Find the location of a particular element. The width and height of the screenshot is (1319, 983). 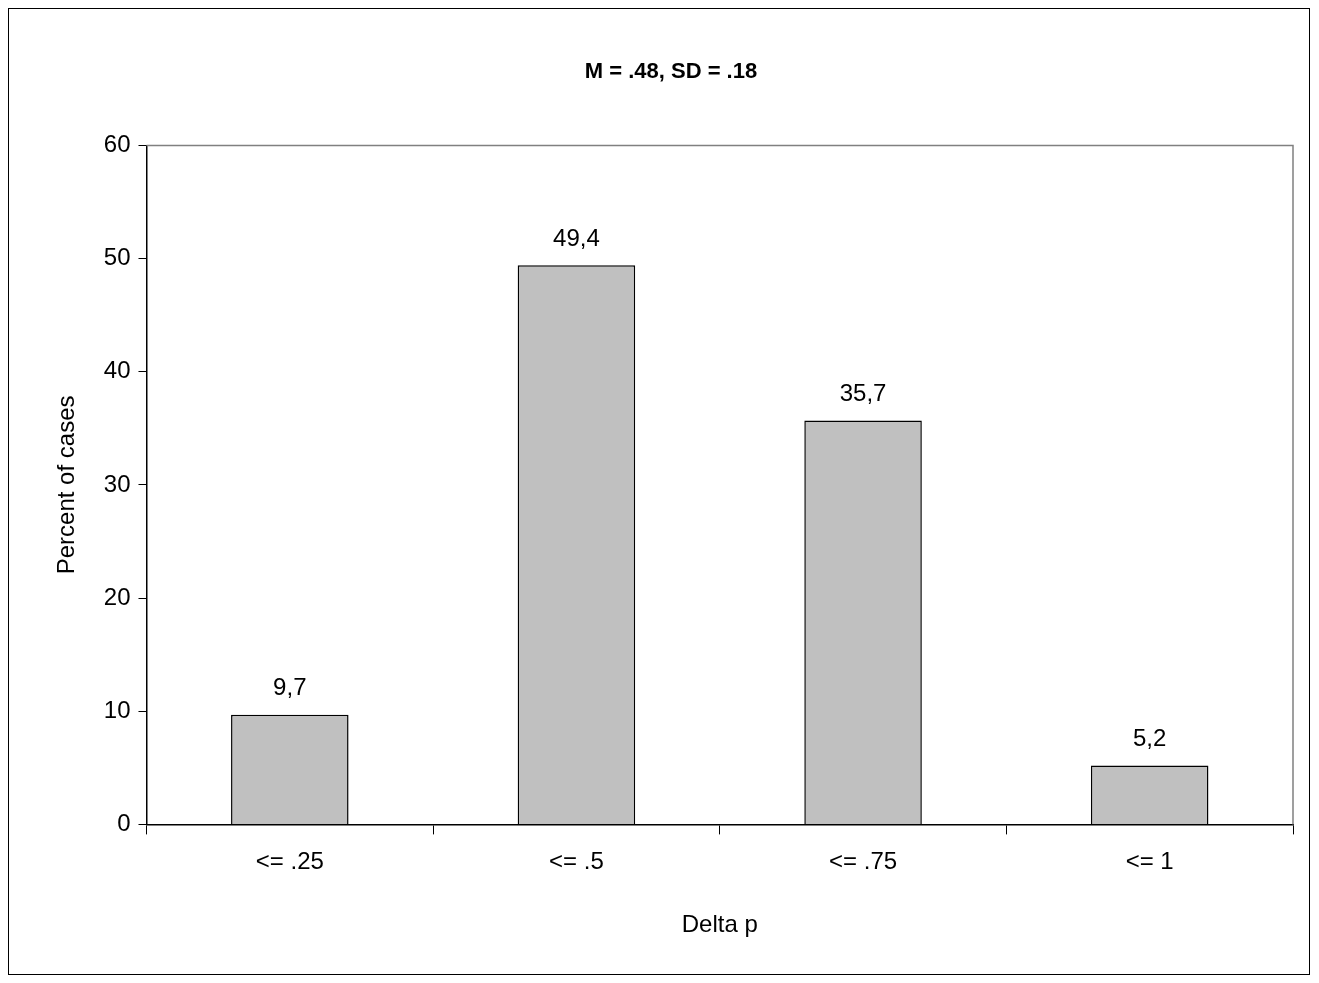

x-axis-title: Delta p is located at coordinates (719, 924).